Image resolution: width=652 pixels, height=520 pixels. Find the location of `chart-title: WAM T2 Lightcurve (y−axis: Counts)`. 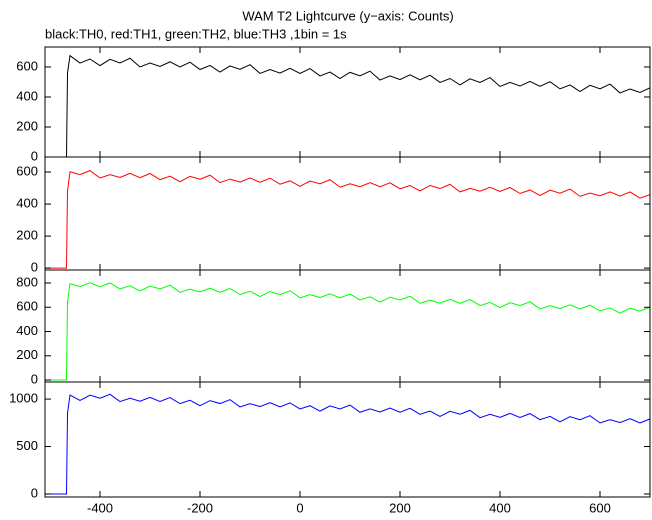

chart-title: WAM T2 Lightcurve (y−axis: Counts) is located at coordinates (347, 15).